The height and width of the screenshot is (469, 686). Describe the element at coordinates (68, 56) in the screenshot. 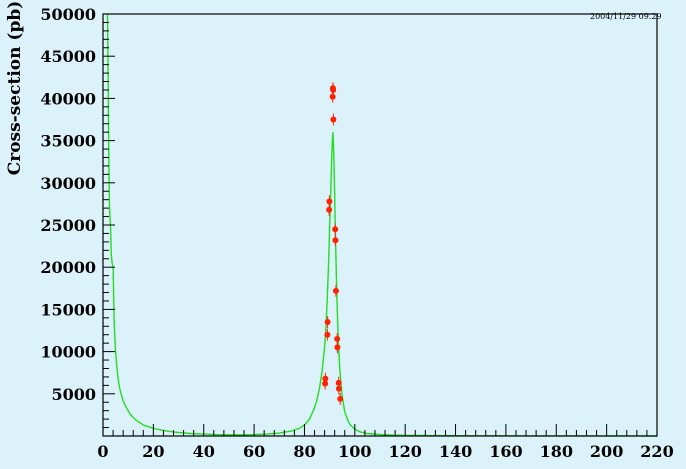

I see `y-tick-label: 45000` at that location.